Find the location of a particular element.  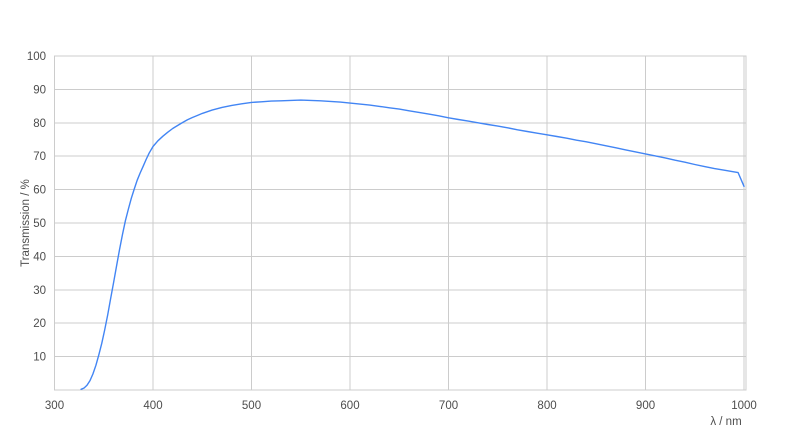

y-tick-label: 10 is located at coordinates (39, 358).